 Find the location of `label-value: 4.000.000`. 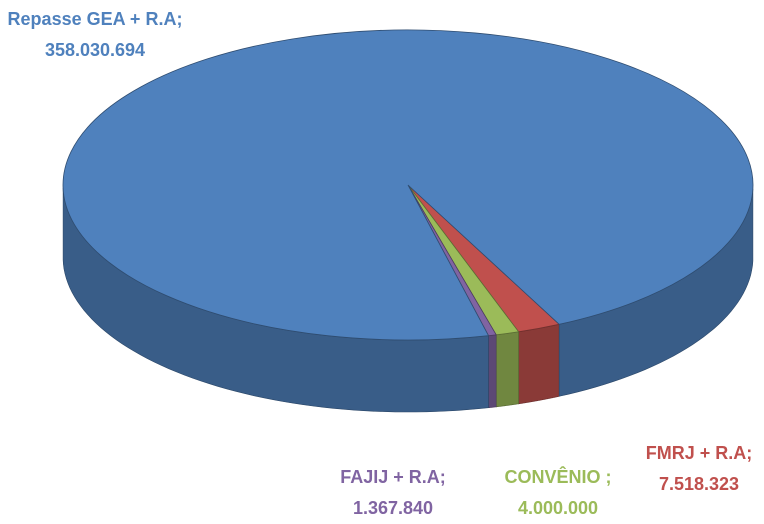

label-value: 4.000.000 is located at coordinates (558, 508).